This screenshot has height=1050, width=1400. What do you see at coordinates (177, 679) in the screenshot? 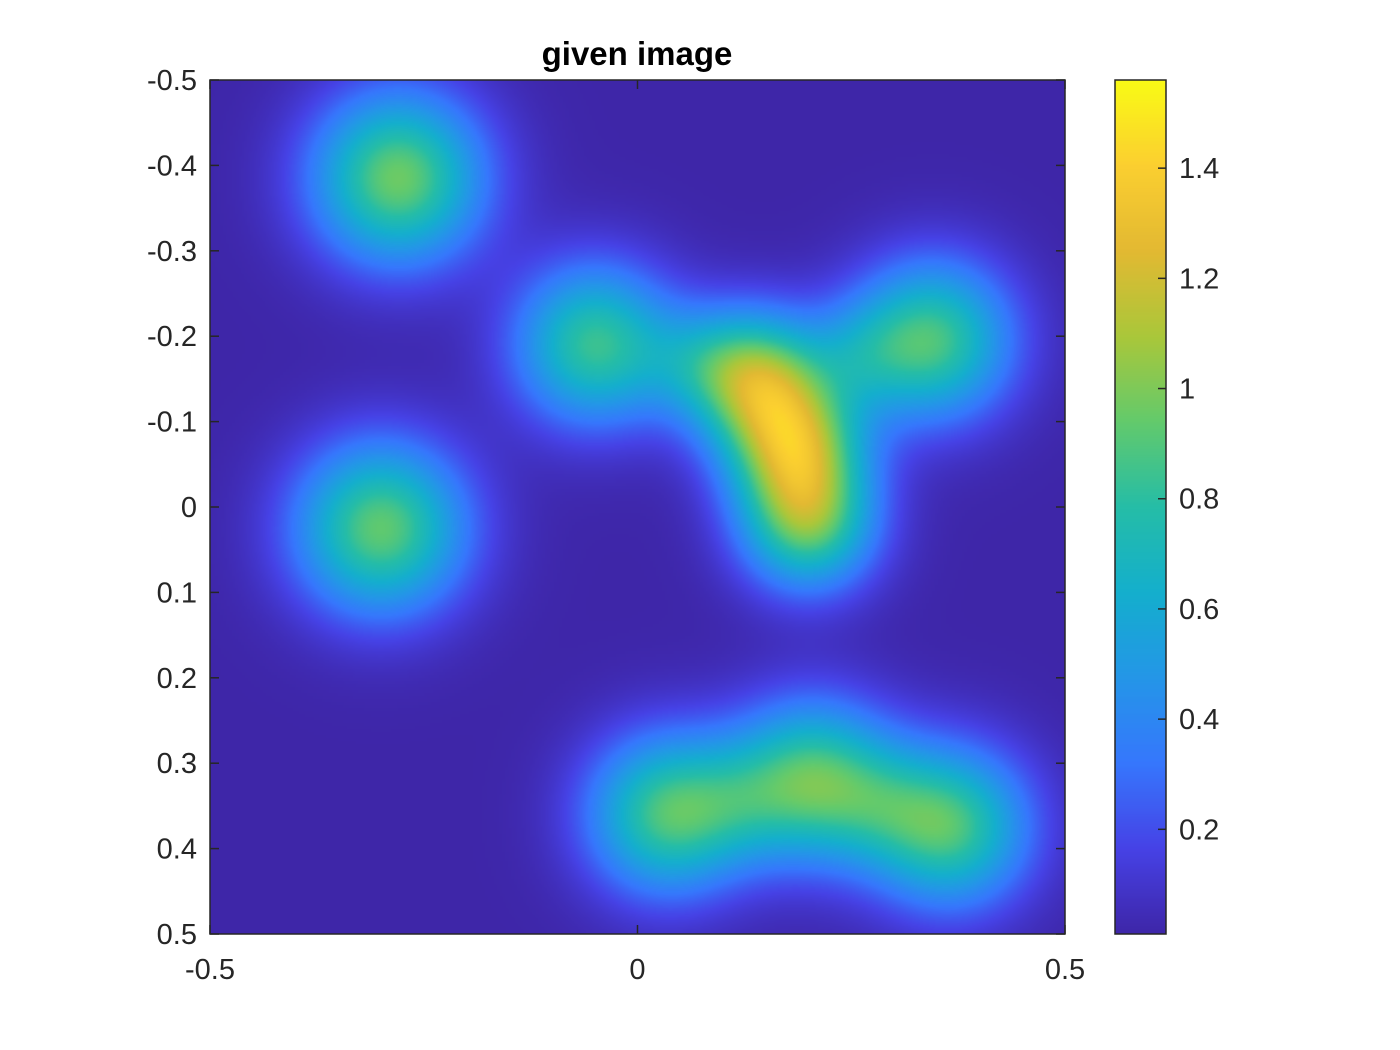
I see `y-tick-label: 0.2` at bounding box center [177, 679].